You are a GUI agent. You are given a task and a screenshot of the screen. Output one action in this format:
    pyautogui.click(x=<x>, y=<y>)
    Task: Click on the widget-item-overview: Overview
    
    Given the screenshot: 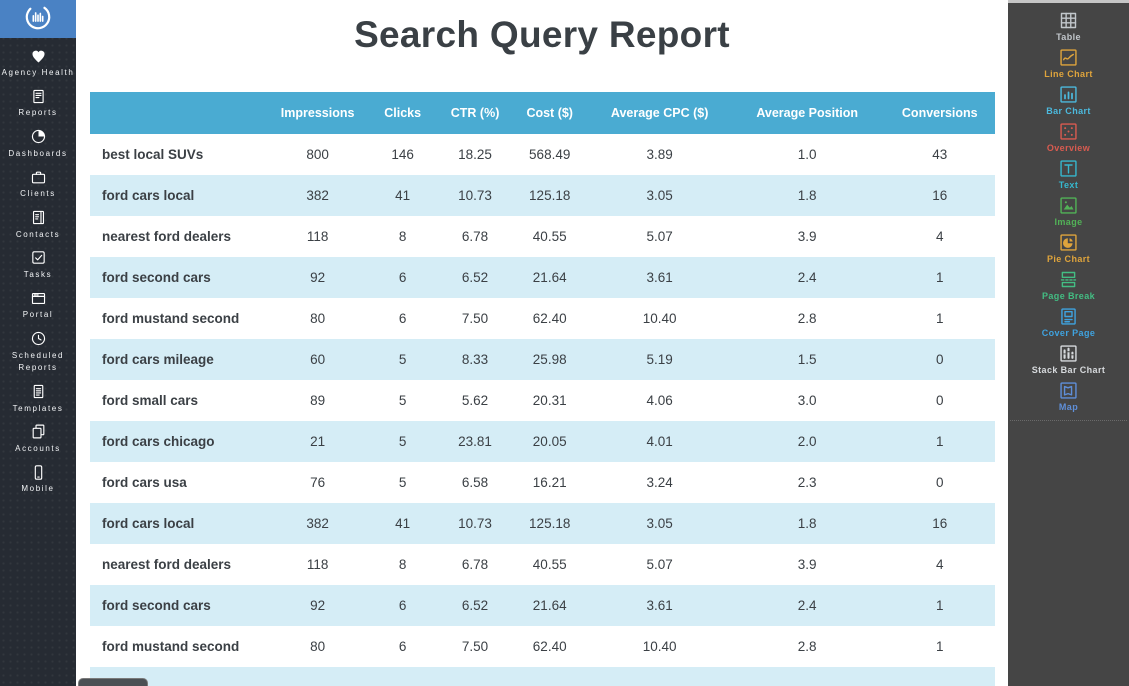 What is the action you would take?
    pyautogui.click(x=1068, y=137)
    